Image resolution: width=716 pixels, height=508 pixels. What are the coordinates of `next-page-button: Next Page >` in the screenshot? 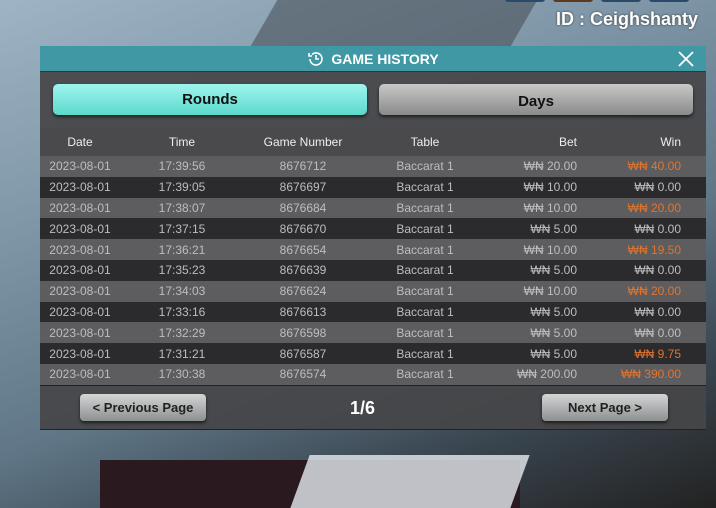 It's located at (605, 407).